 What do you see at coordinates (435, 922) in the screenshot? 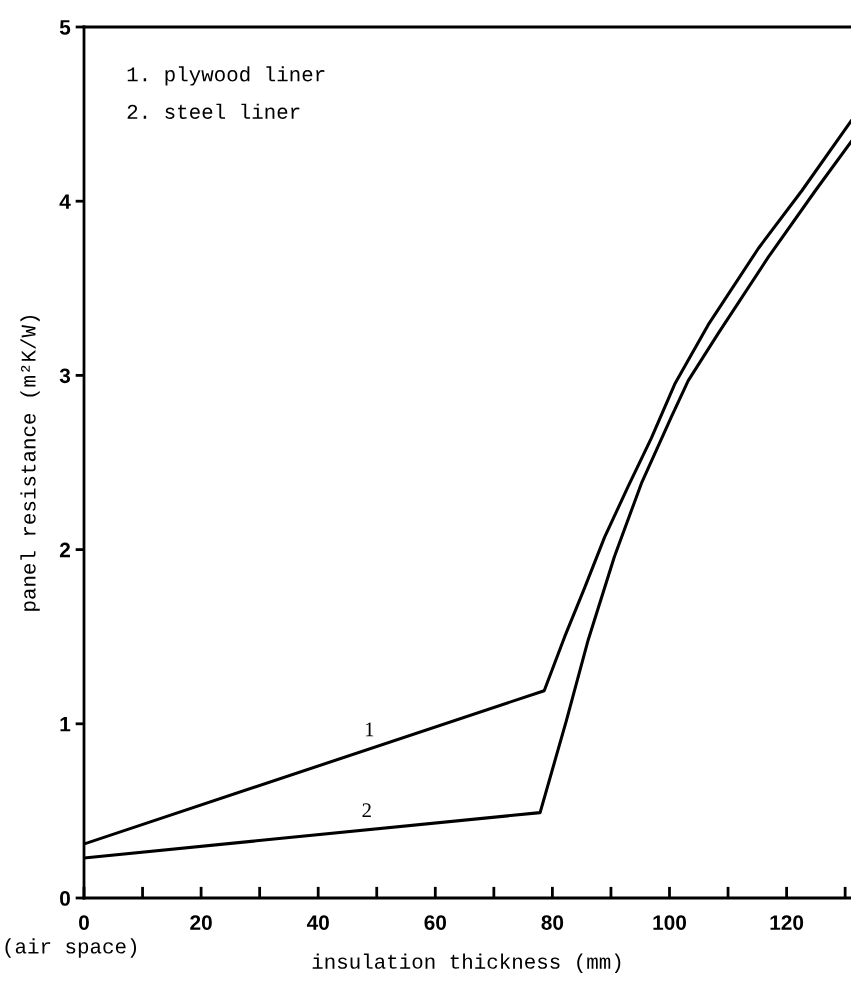
I see `x-tick-label: 60` at bounding box center [435, 922].